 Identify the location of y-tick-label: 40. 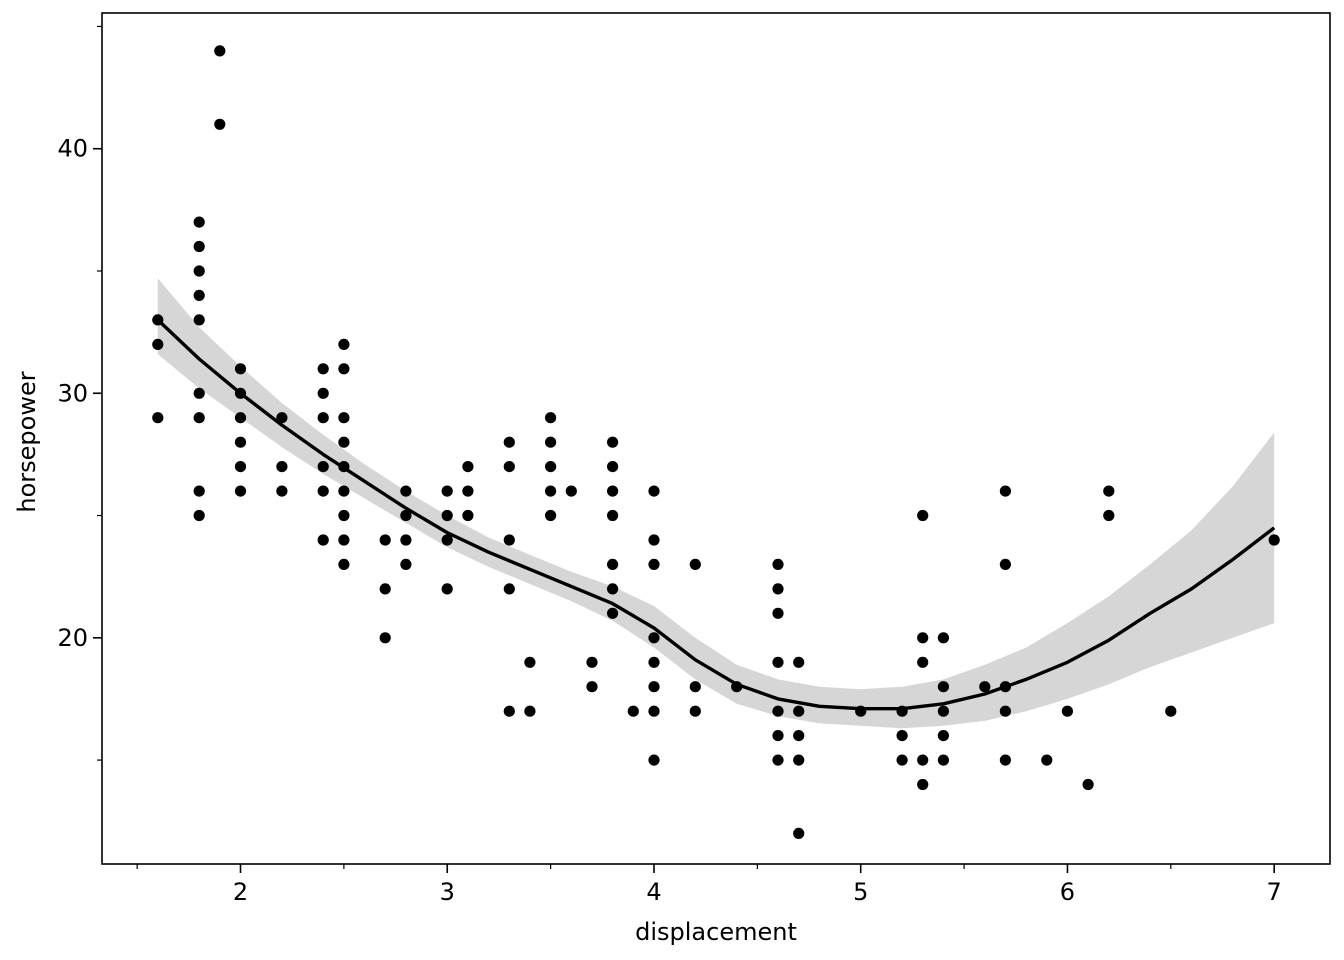
(72, 149).